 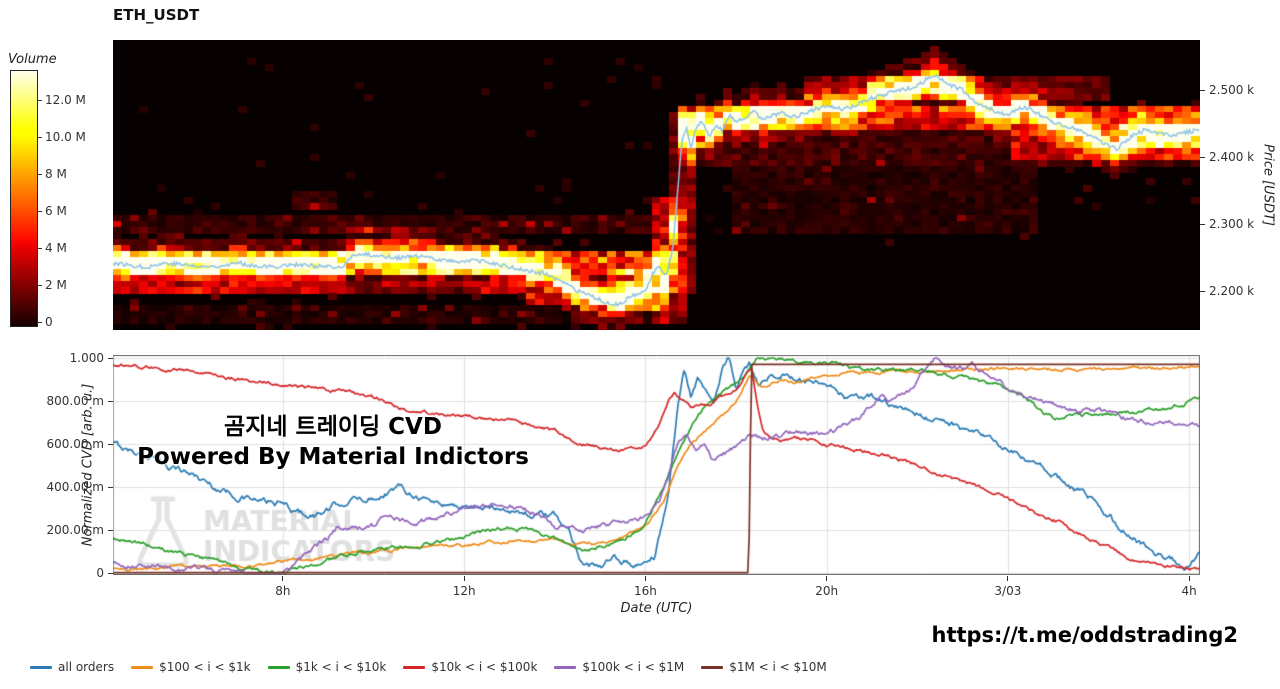 I want to click on legend-label: $1M < i < $10M, so click(x=778, y=667).